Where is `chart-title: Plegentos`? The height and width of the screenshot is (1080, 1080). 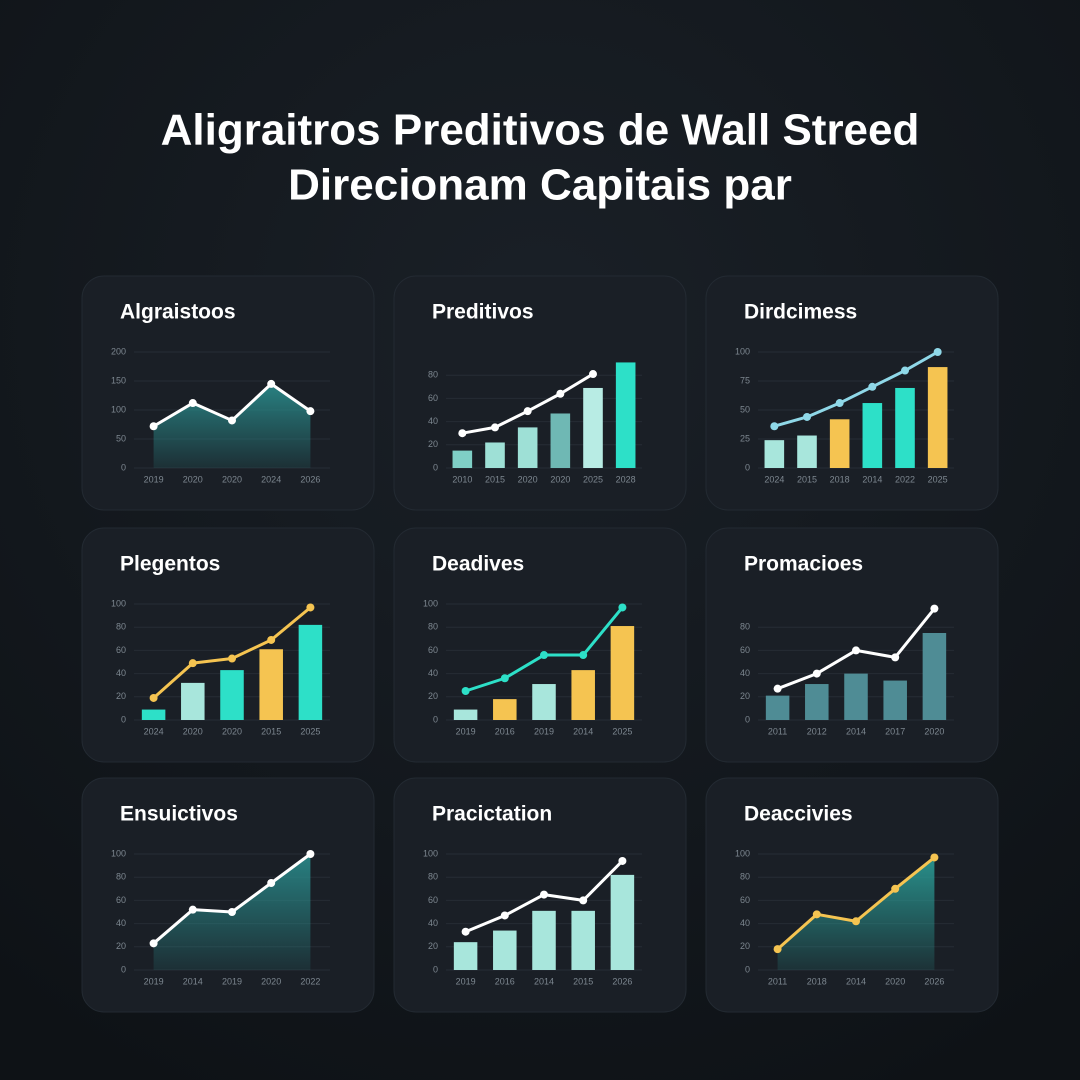 chart-title: Plegentos is located at coordinates (170, 564).